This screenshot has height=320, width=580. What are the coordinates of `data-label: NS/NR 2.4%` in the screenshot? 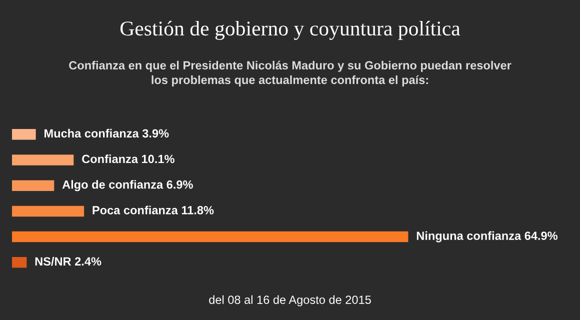 It's located at (68, 261).